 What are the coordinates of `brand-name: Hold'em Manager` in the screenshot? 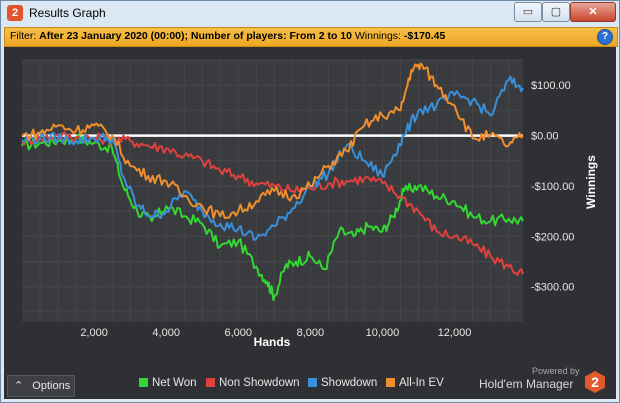 It's located at (526, 384).